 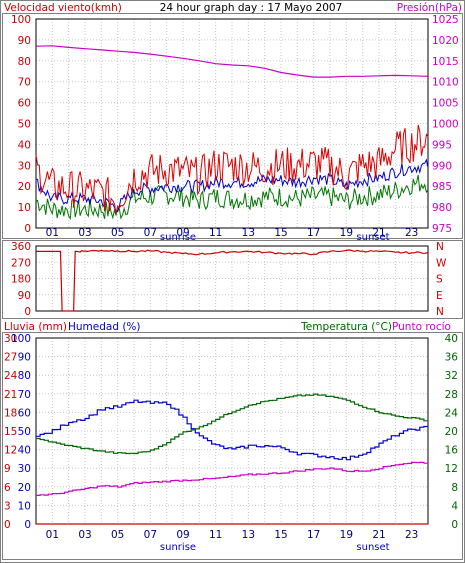 I want to click on chart1-right-ticks: 975 980 985 990 995 1000 1005 1010 1015 1020 1025, so click(x=445, y=124).